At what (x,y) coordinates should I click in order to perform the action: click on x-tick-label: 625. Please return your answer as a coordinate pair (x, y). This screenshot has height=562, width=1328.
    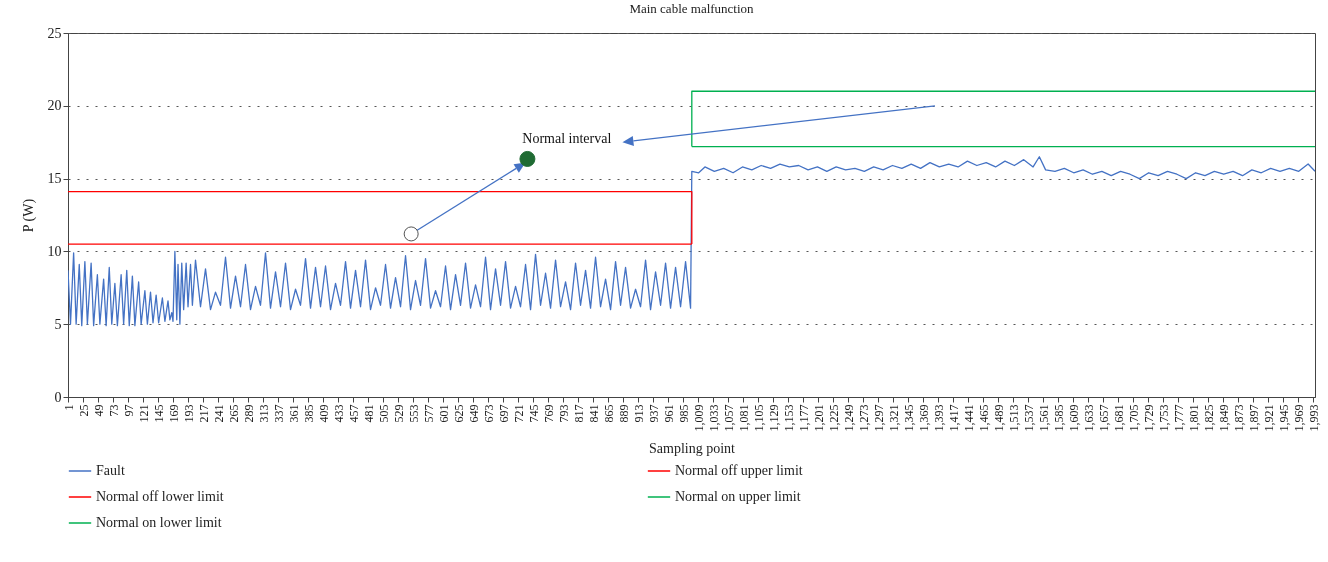
    Looking at the image, I should click on (458, 413).